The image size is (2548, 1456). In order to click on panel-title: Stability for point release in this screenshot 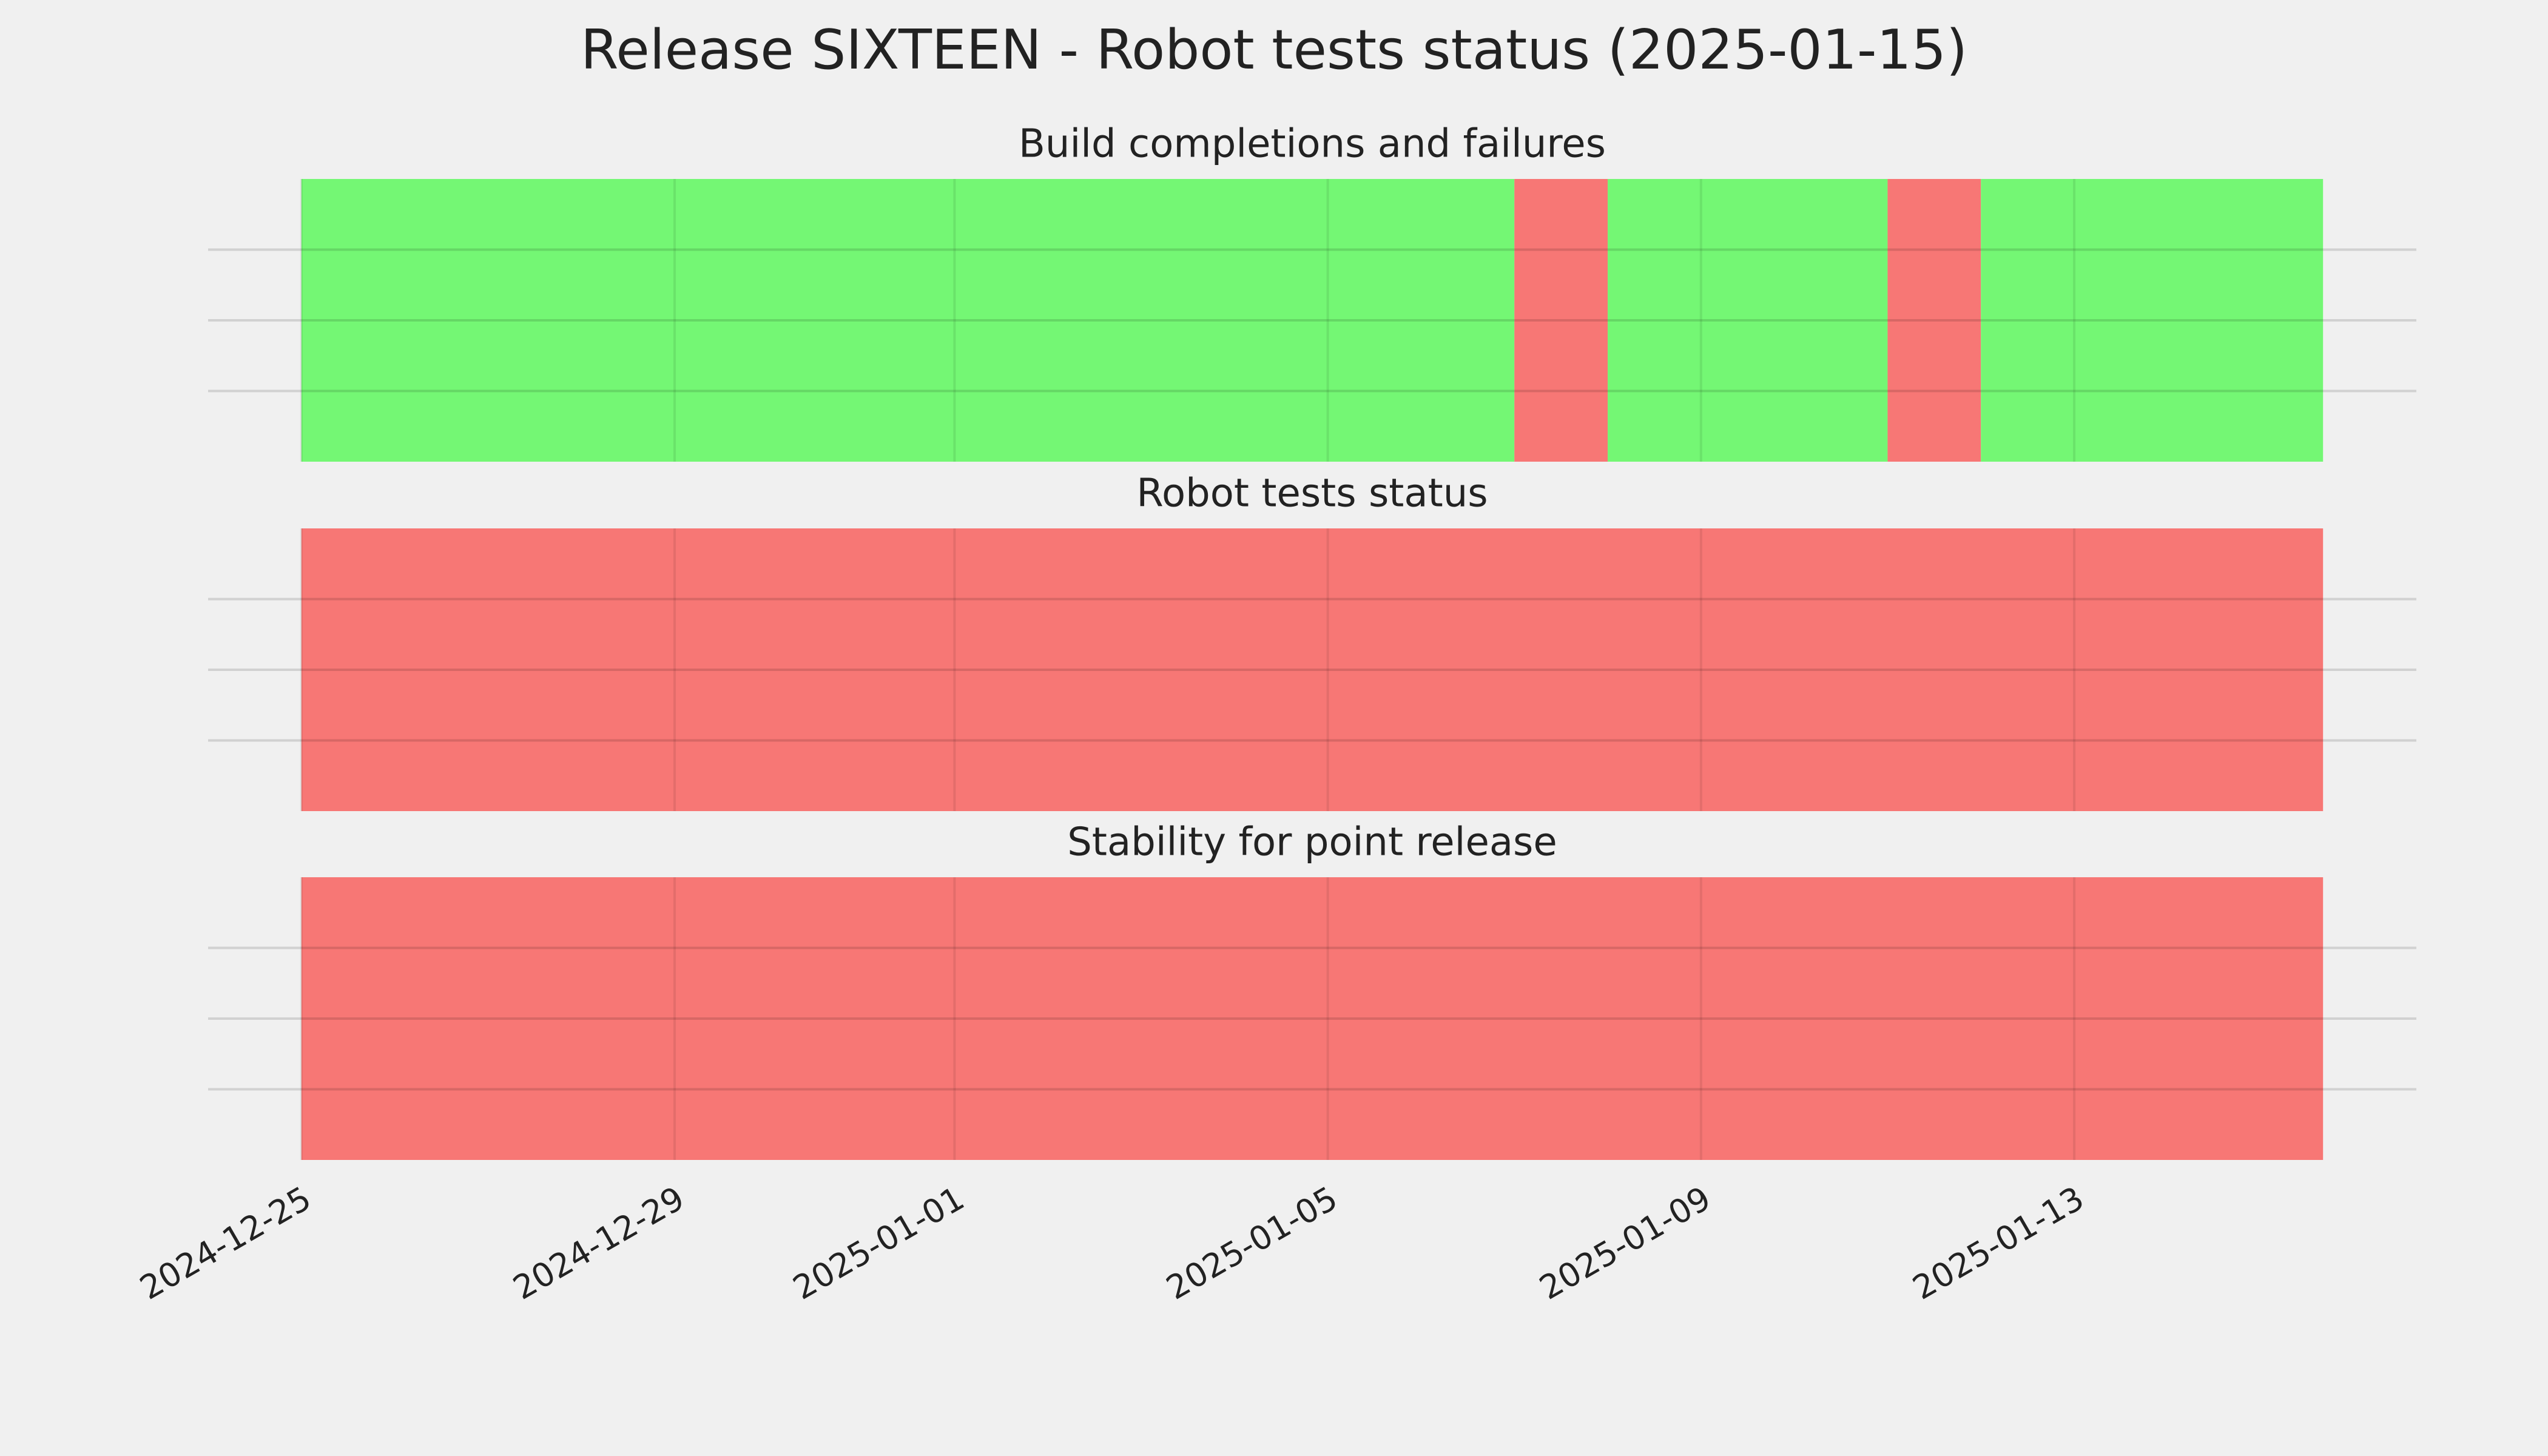, I will do `click(1312, 842)`.